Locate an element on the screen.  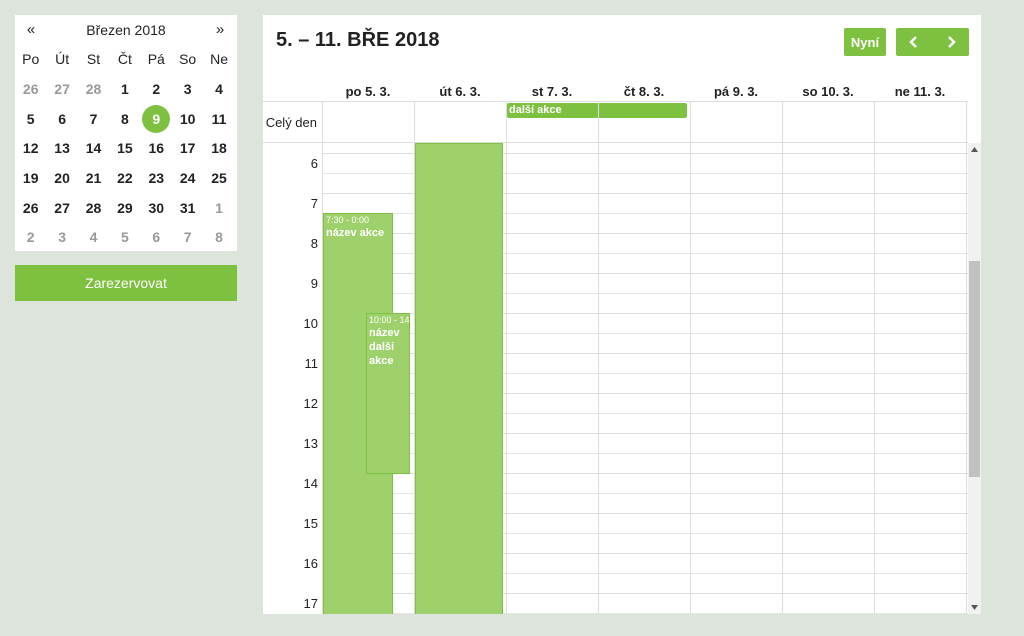
event-title: název další akce is located at coordinates (384, 347).